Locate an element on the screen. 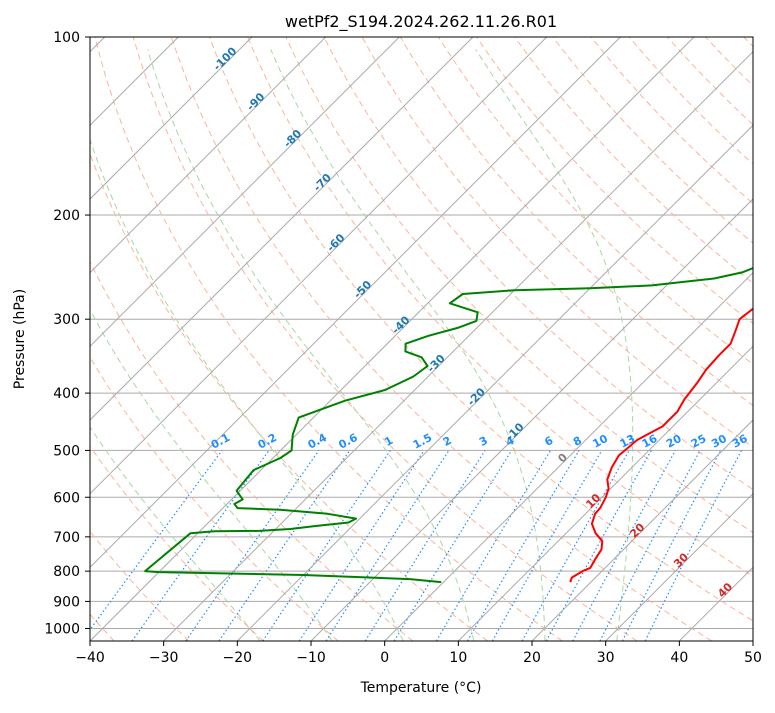  x-tick-label: 20 is located at coordinates (532, 658).